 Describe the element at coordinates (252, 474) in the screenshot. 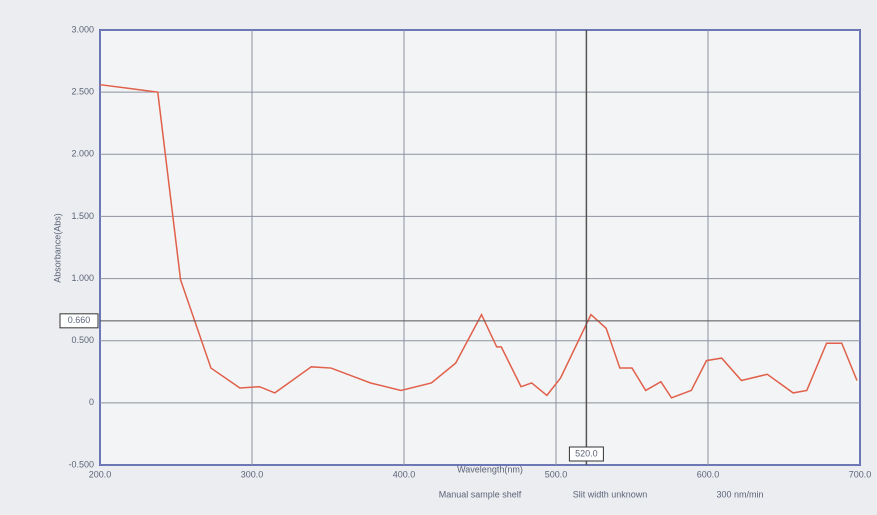

I see `x-tick-label: 300.0` at that location.